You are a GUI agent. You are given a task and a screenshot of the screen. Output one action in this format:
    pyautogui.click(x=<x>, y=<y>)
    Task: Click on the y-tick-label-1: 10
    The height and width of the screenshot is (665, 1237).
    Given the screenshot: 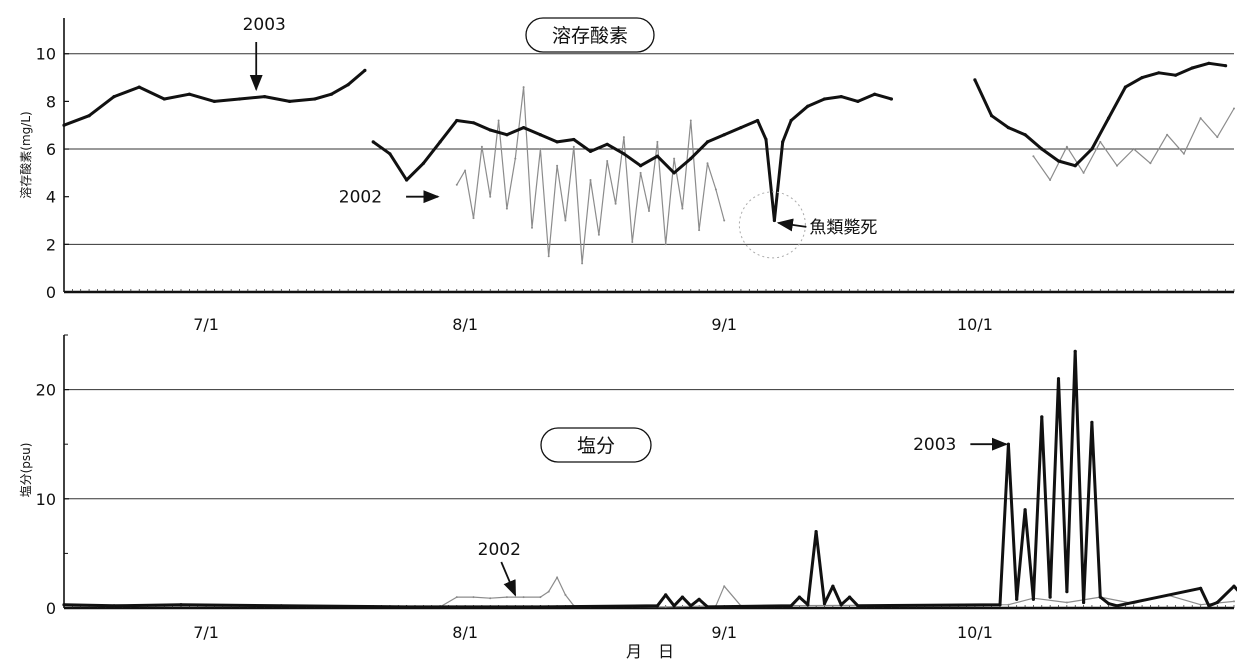 What is the action you would take?
    pyautogui.click(x=46, y=499)
    